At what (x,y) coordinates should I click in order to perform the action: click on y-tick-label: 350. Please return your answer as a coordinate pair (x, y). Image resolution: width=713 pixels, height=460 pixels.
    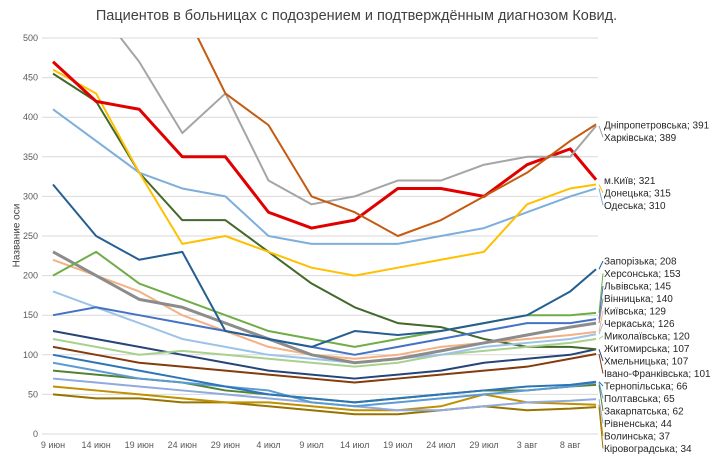
    Looking at the image, I should click on (30, 157).